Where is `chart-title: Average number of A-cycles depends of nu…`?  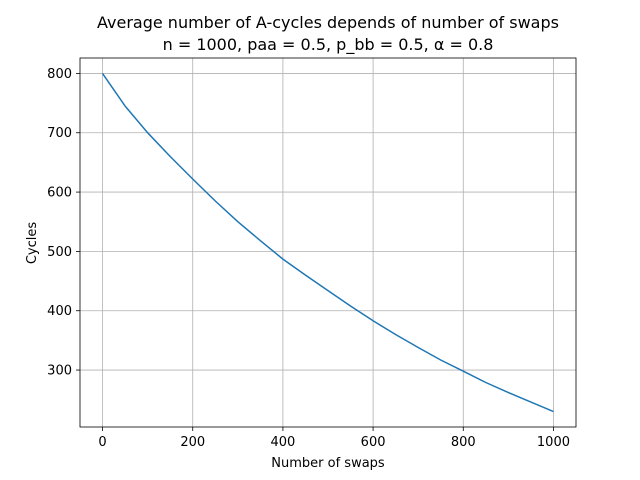 chart-title: Average number of A-cycles depends of nu… is located at coordinates (328, 22).